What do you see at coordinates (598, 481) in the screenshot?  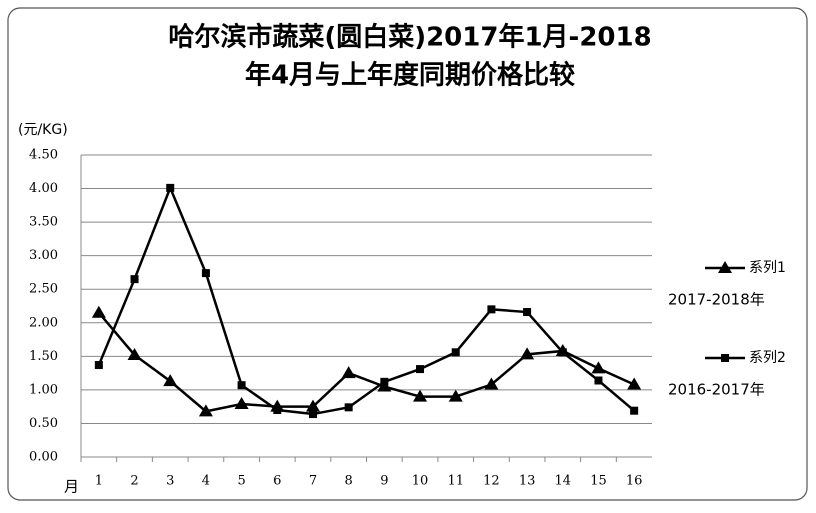 I see `x-tick-label: 15` at bounding box center [598, 481].